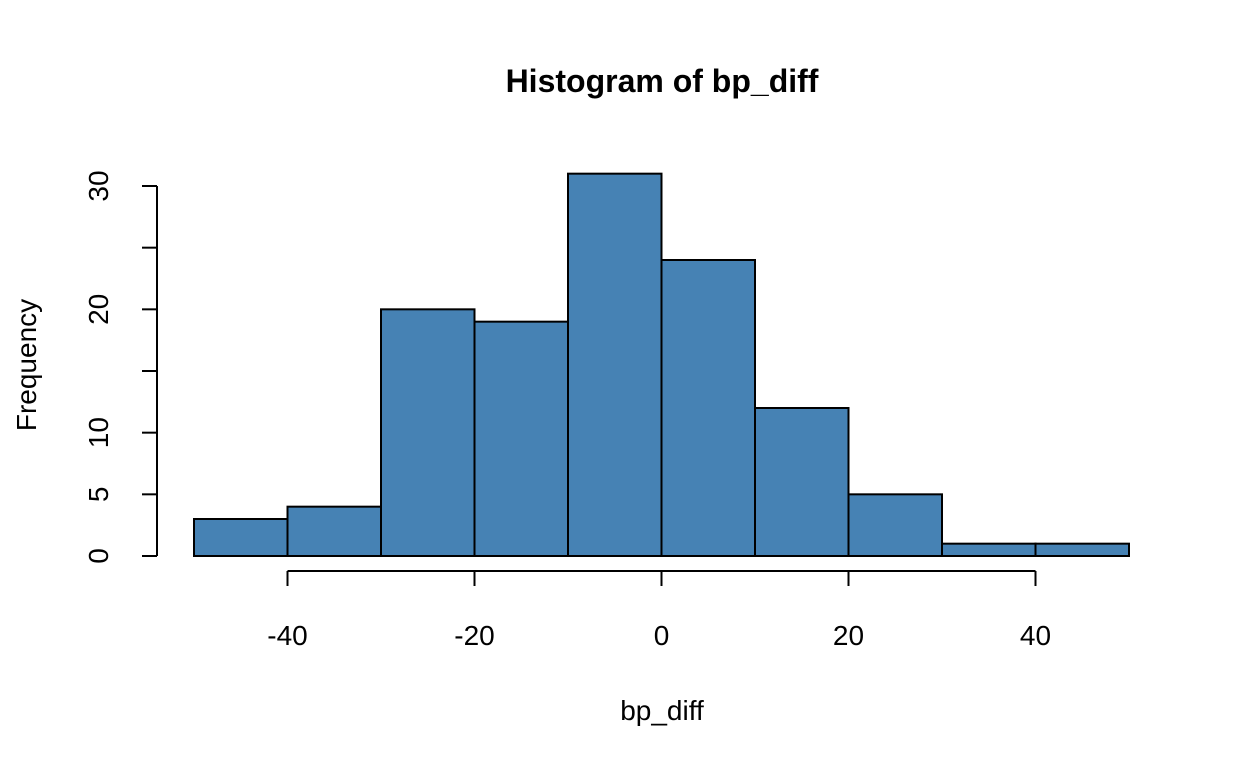 The height and width of the screenshot is (773, 1248). What do you see at coordinates (287, 635) in the screenshot?
I see `x-tick-label: -40` at bounding box center [287, 635].